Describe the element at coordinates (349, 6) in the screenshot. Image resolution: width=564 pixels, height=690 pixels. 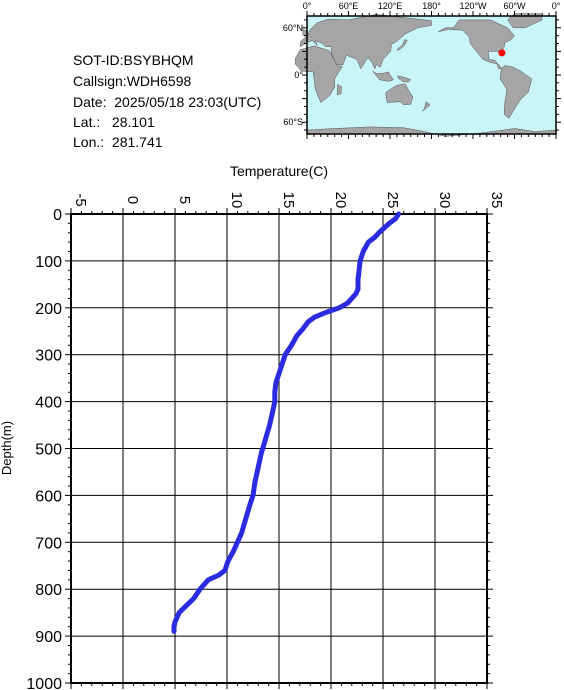
I see `map-lon-label: 60°E` at that location.